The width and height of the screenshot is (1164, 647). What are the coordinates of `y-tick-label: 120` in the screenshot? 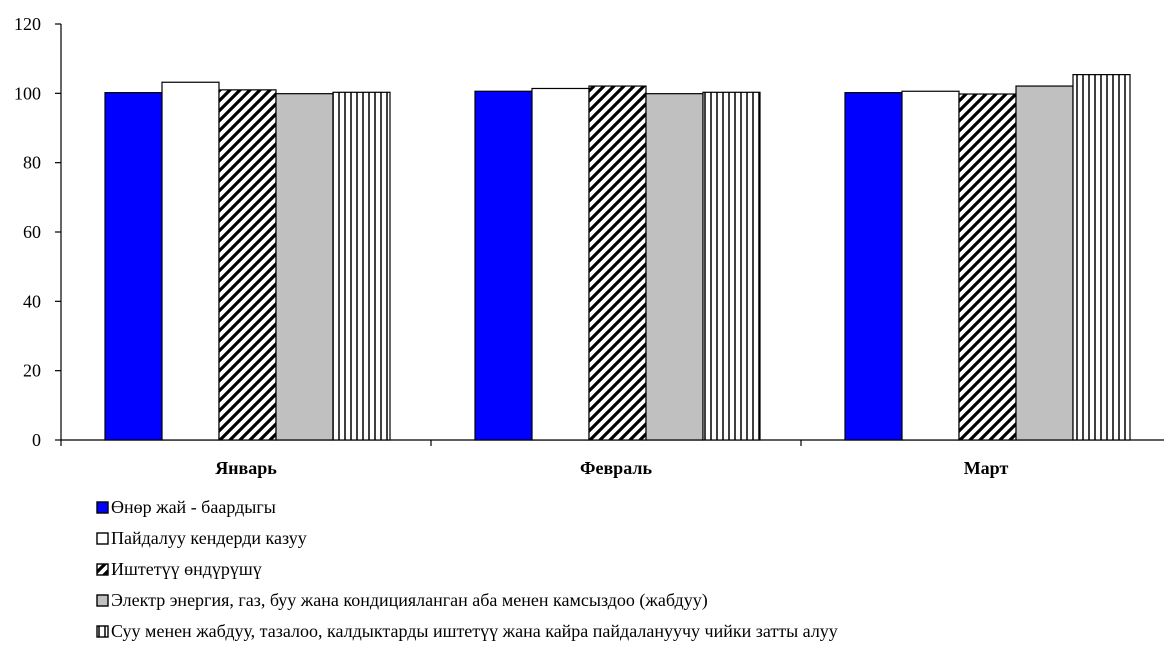 It's located at (27, 24).